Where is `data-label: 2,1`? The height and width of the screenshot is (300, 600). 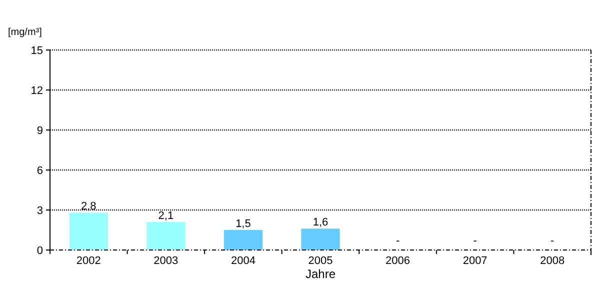 data-label: 2,1 is located at coordinates (166, 216).